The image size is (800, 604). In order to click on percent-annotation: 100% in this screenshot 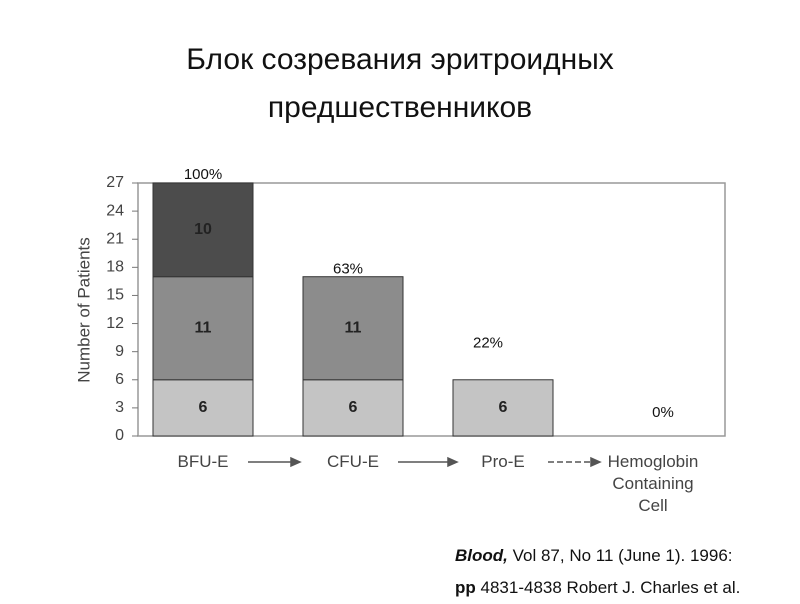, I will do `click(203, 174)`.